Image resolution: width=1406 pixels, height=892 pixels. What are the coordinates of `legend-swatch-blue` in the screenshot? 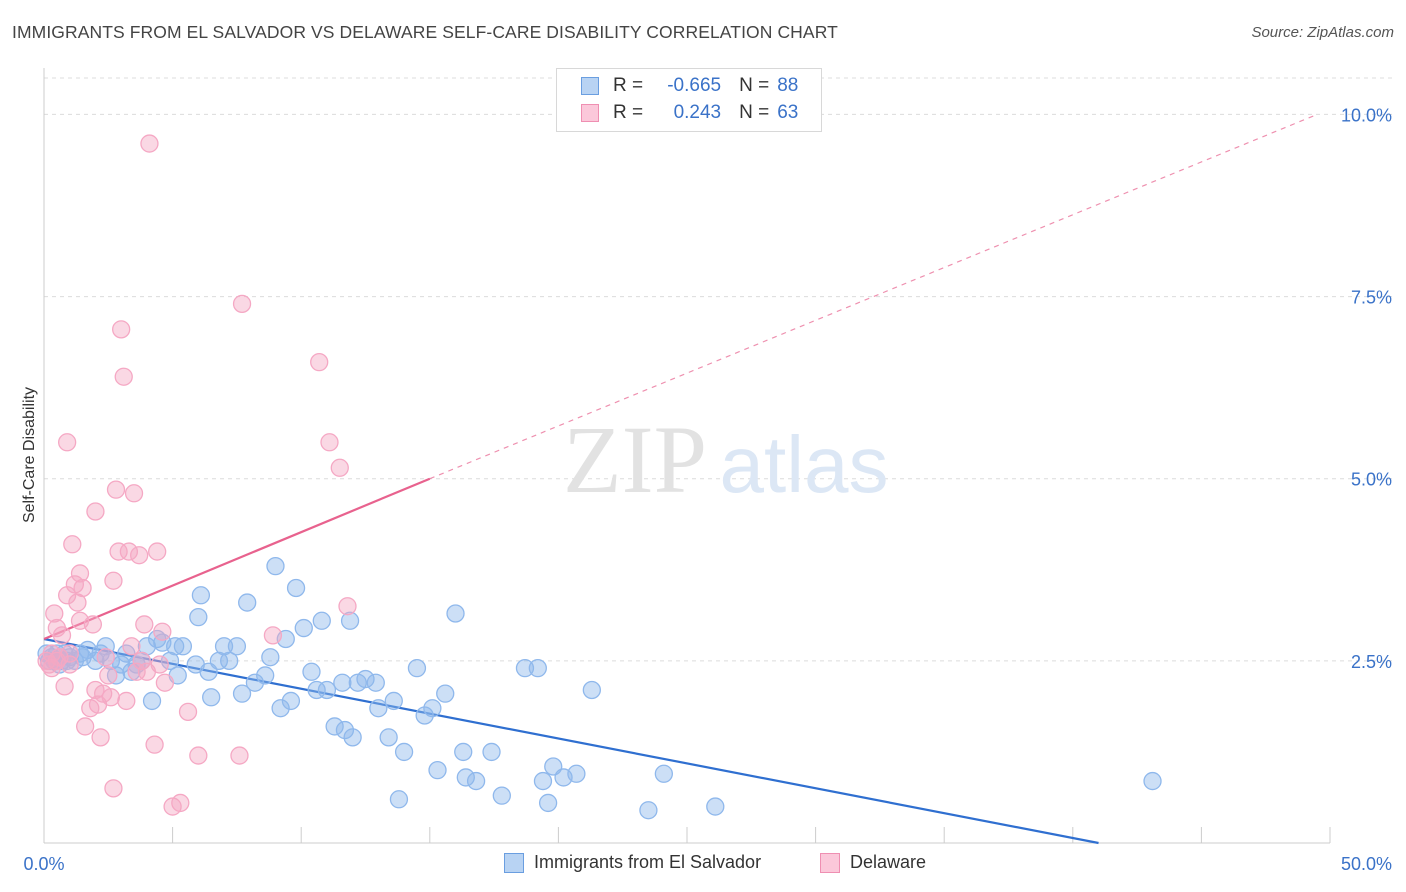 It's located at (590, 86).